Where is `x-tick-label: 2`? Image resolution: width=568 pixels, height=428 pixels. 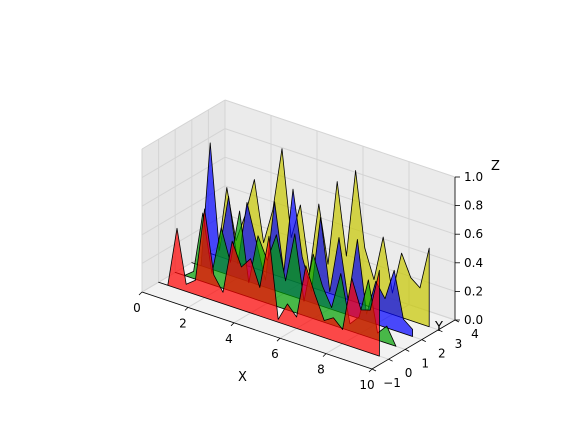 x-tick-label: 2 is located at coordinates (183, 323).